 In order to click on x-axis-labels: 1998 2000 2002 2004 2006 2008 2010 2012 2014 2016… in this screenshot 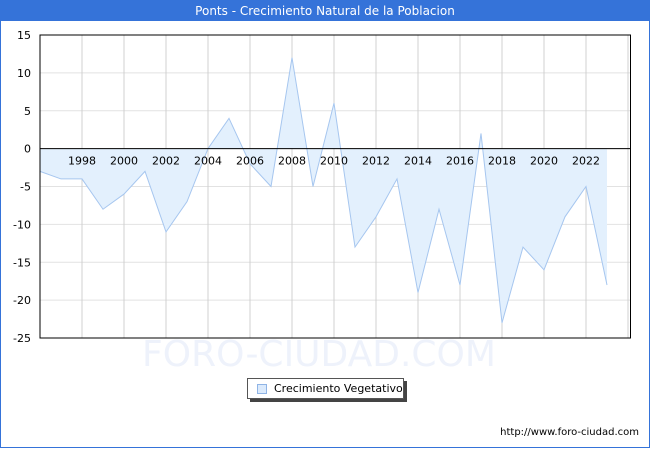, I will do `click(334, 161)`.